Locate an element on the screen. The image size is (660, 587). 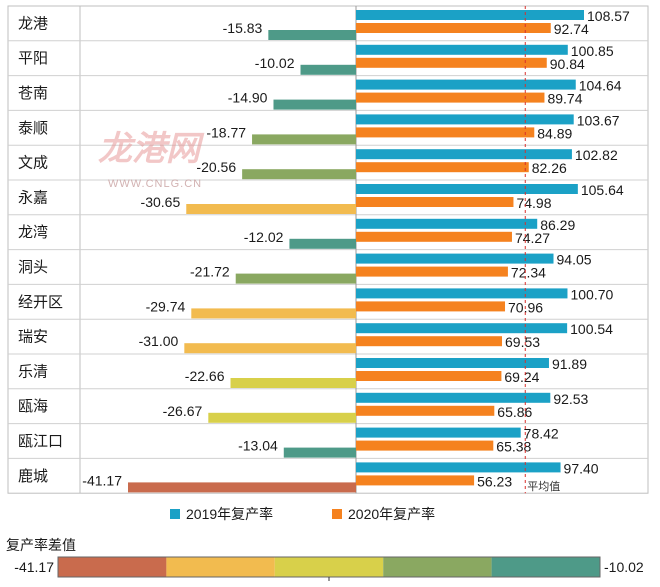
watermark-url: WWW.CNLG.CN is located at coordinates (155, 184).